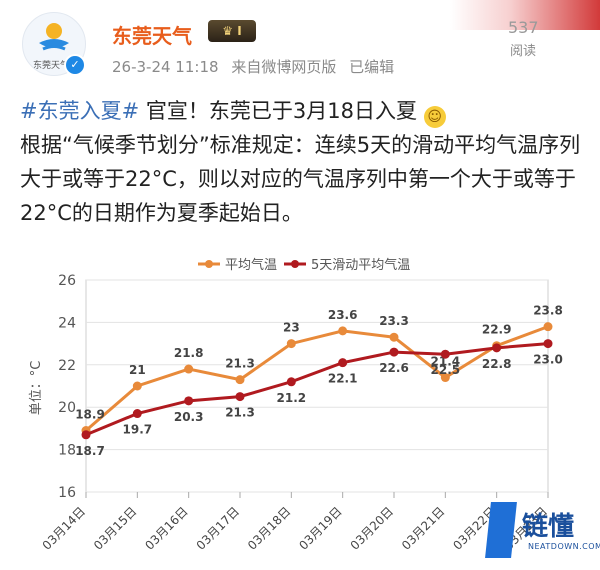 This screenshot has height=570, width=600. What do you see at coordinates (501, 530) in the screenshot?
I see `watermark-logo-icon` at bounding box center [501, 530].